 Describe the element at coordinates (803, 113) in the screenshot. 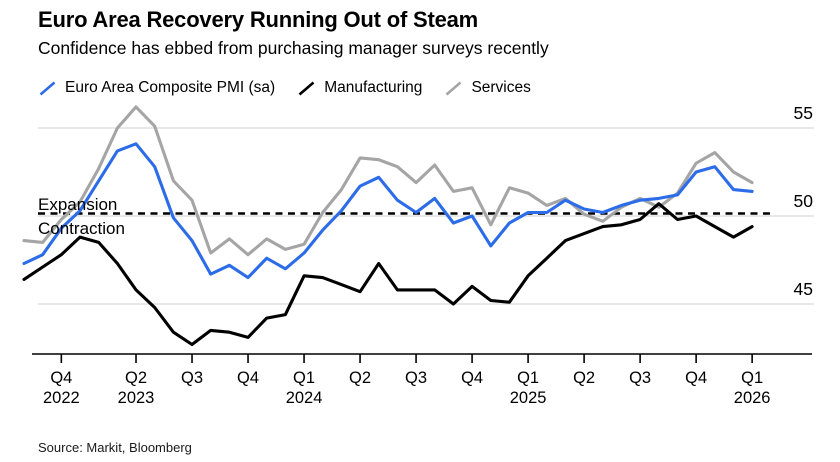

I see `y-axis-label-55: 55` at that location.